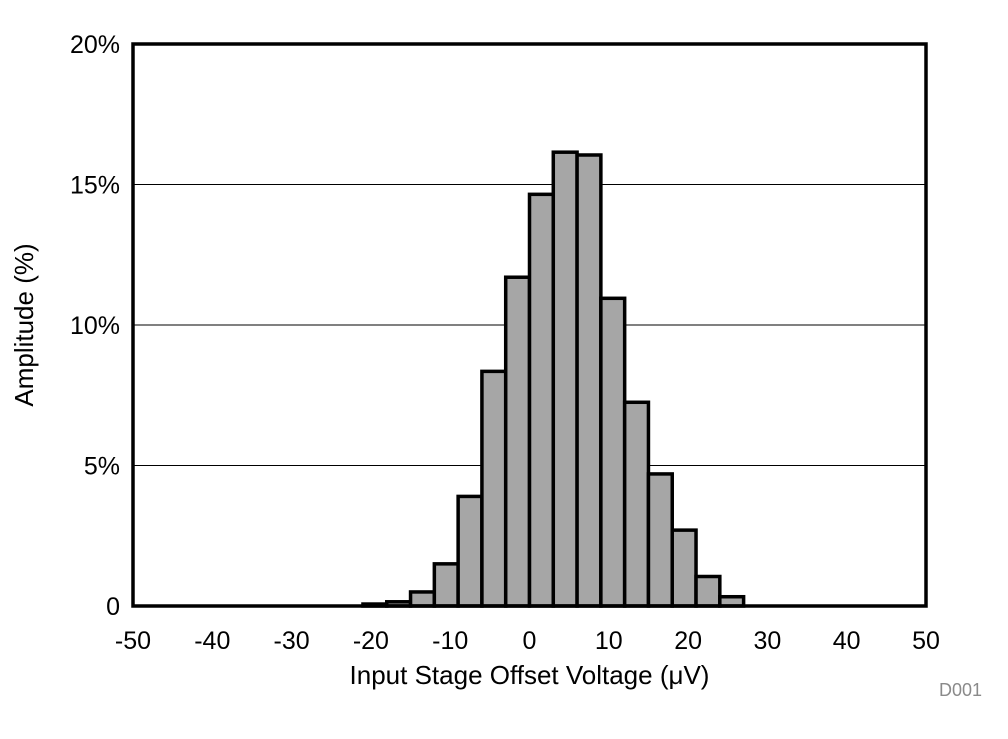  What do you see at coordinates (530, 675) in the screenshot?
I see `x-axis-title: Input Stage Offset Voltage (μV)` at bounding box center [530, 675].